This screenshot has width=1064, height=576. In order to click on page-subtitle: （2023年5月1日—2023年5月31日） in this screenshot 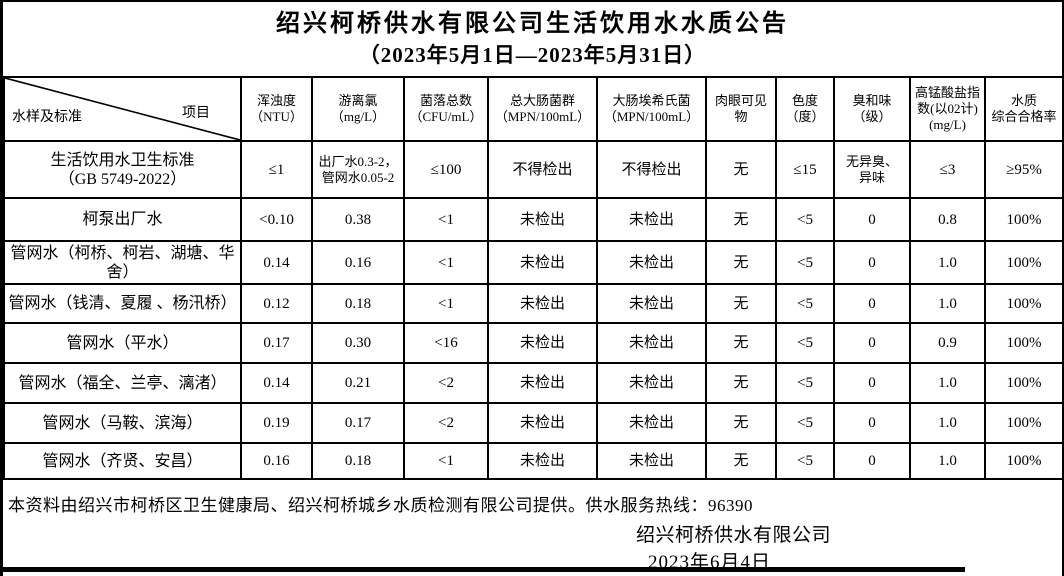, I will do `click(532, 55)`.